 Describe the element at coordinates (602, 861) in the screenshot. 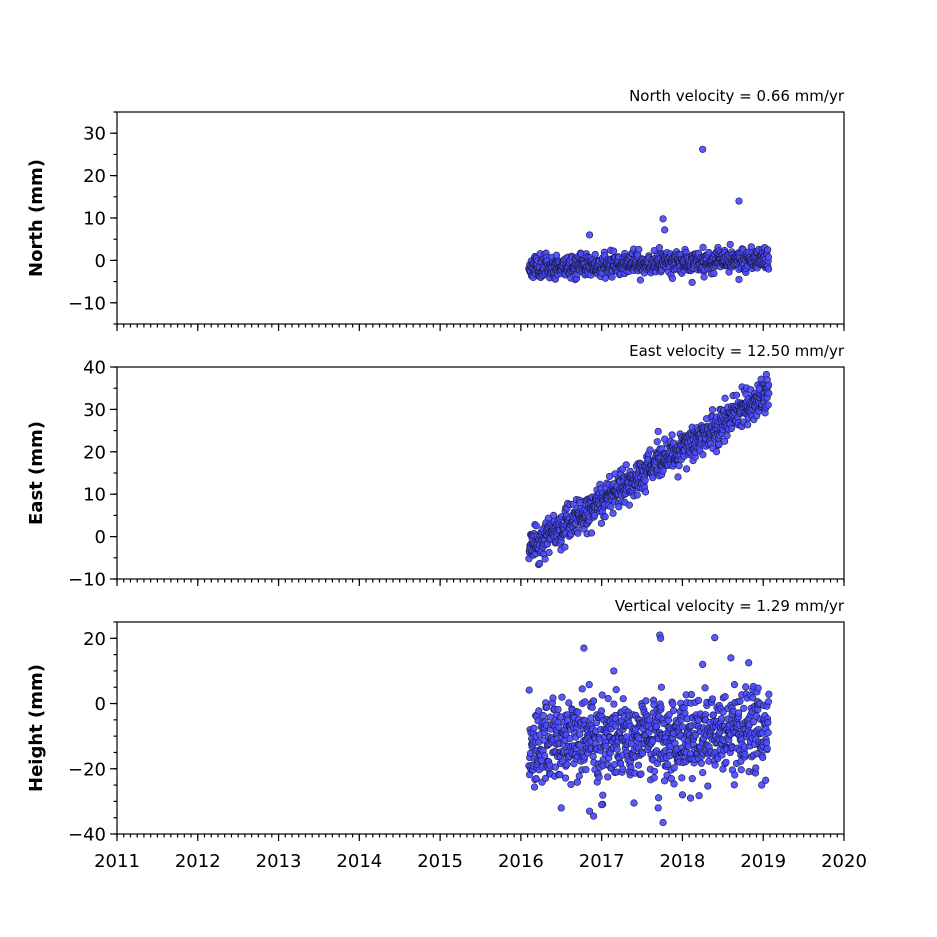

I see `x-tick-label: 2017` at that location.